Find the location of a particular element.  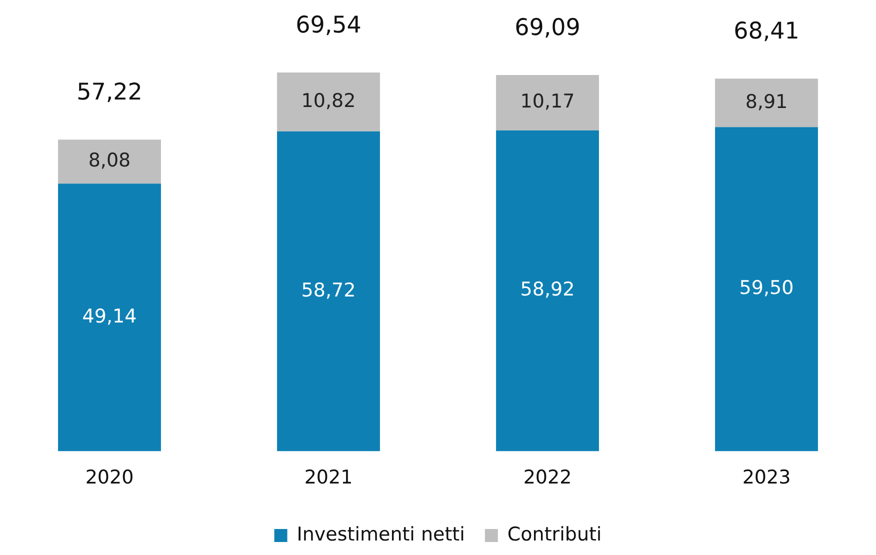

data-label: 58,72 is located at coordinates (328, 290).